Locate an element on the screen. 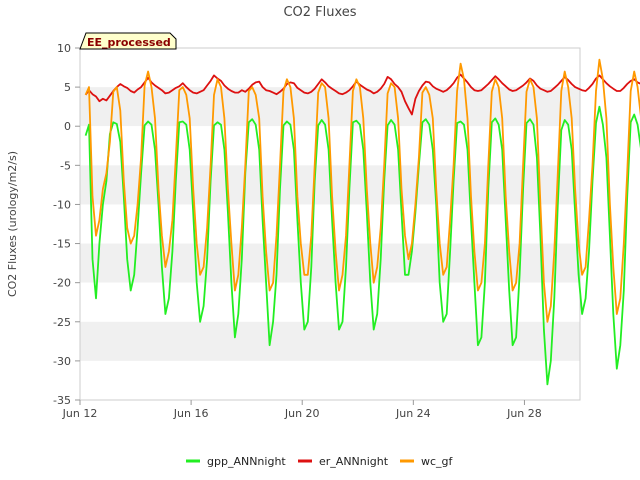  badge-box is located at coordinates (128, 41).